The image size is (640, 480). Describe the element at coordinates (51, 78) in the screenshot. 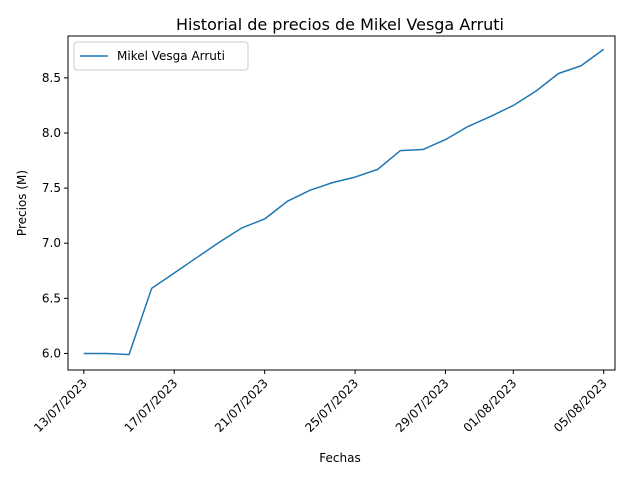

I see `y-tick-label: 8.5` at that location.